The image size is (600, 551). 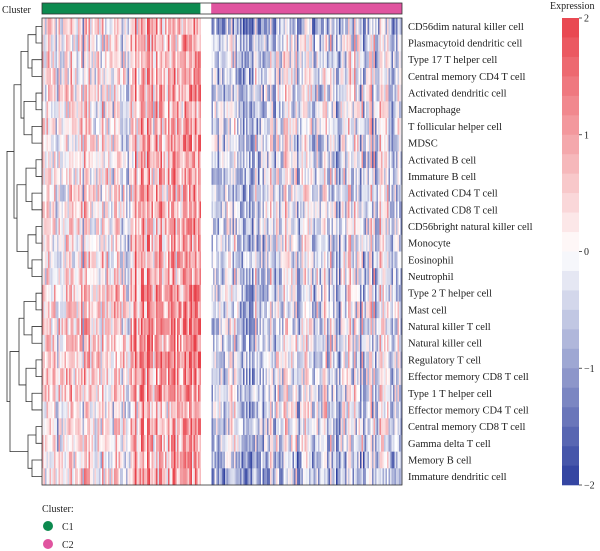 I want to click on row-label: Activated CD8 T cell, so click(x=453, y=210).